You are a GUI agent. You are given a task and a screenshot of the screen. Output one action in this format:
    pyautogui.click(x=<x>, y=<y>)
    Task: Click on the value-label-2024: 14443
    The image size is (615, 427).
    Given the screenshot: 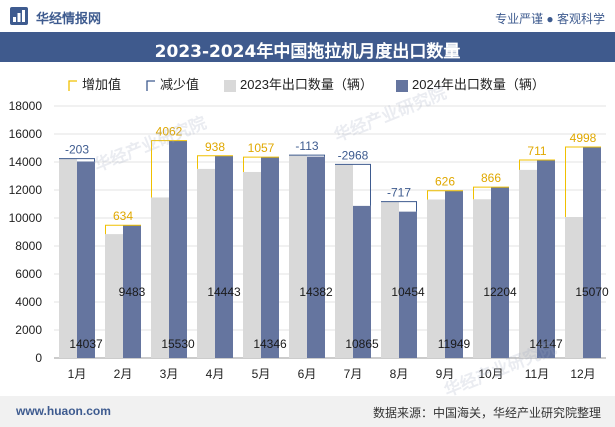 What is the action you would take?
    pyautogui.click(x=224, y=292)
    